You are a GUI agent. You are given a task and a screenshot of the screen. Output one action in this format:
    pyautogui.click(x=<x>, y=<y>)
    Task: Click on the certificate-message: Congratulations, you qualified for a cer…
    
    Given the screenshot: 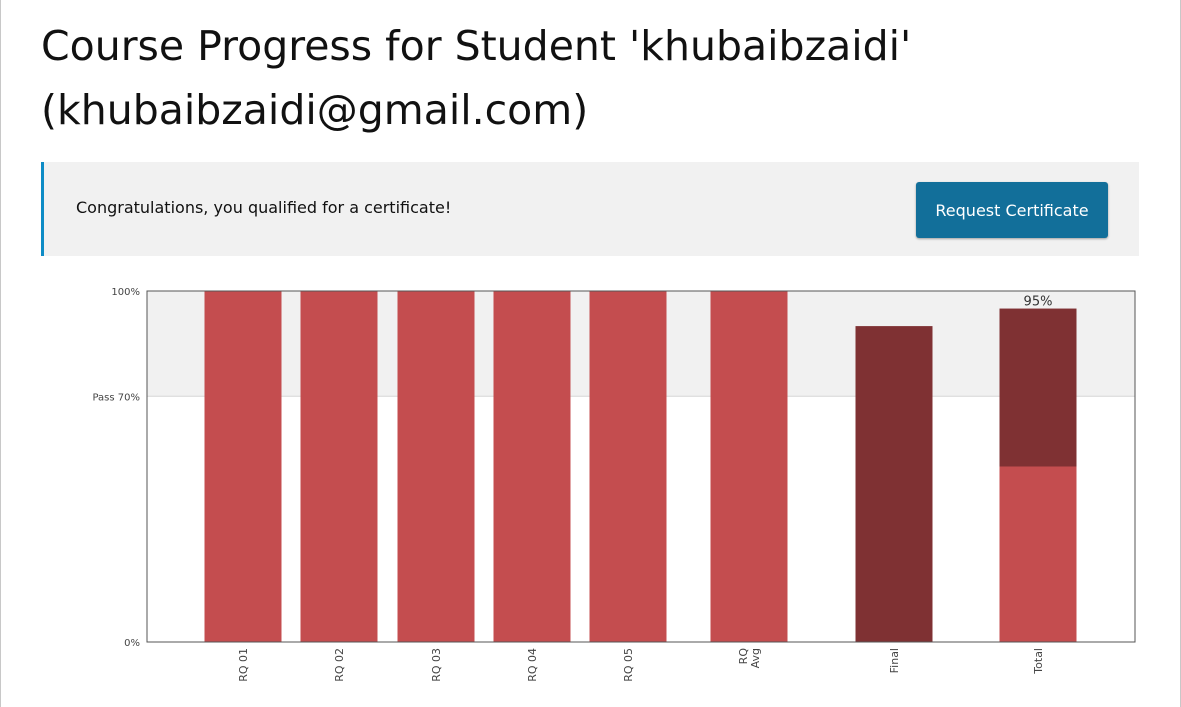 What is the action you would take?
    pyautogui.click(x=264, y=207)
    